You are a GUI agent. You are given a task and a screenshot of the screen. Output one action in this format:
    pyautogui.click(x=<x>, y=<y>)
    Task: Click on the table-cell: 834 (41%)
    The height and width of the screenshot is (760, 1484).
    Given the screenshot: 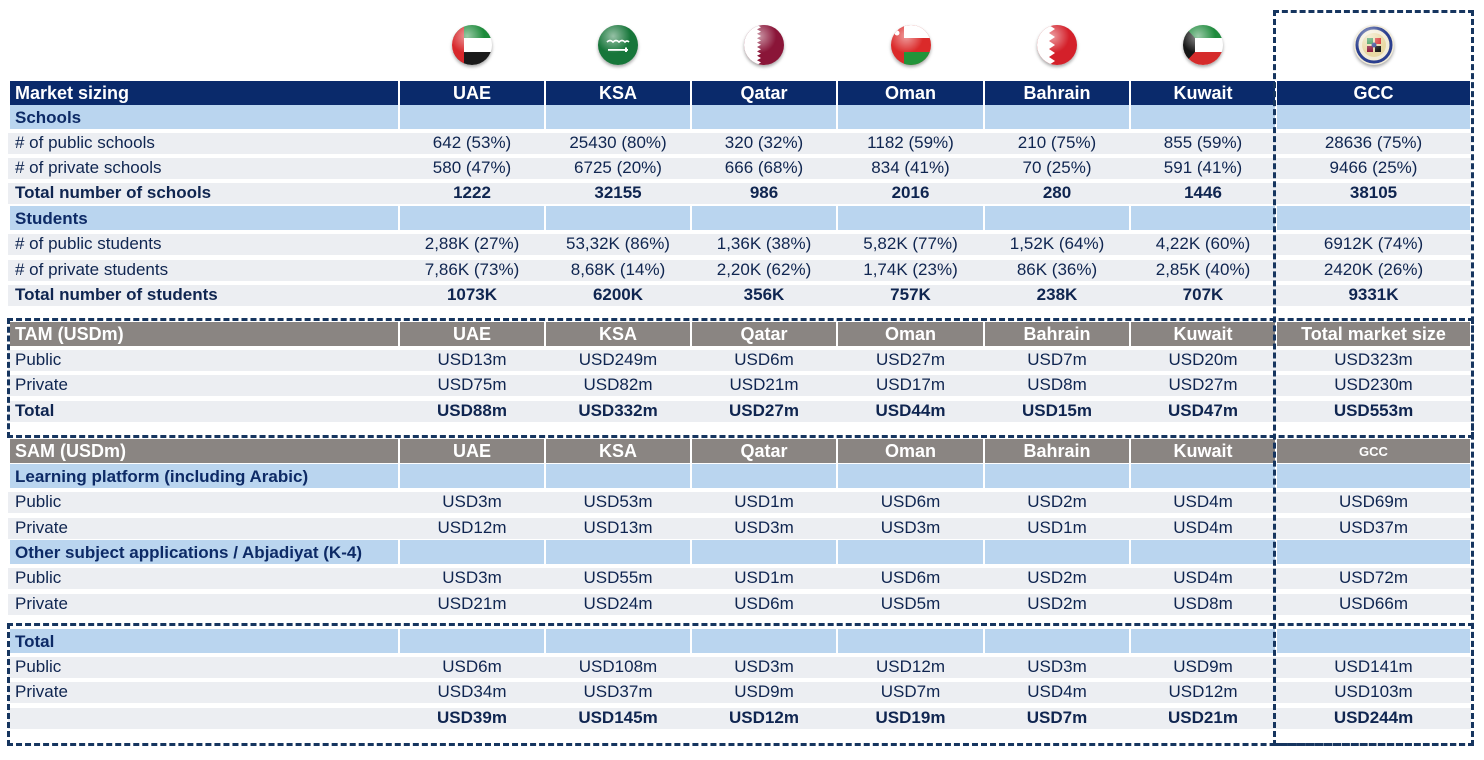 What is the action you would take?
    pyautogui.click(x=910, y=167)
    